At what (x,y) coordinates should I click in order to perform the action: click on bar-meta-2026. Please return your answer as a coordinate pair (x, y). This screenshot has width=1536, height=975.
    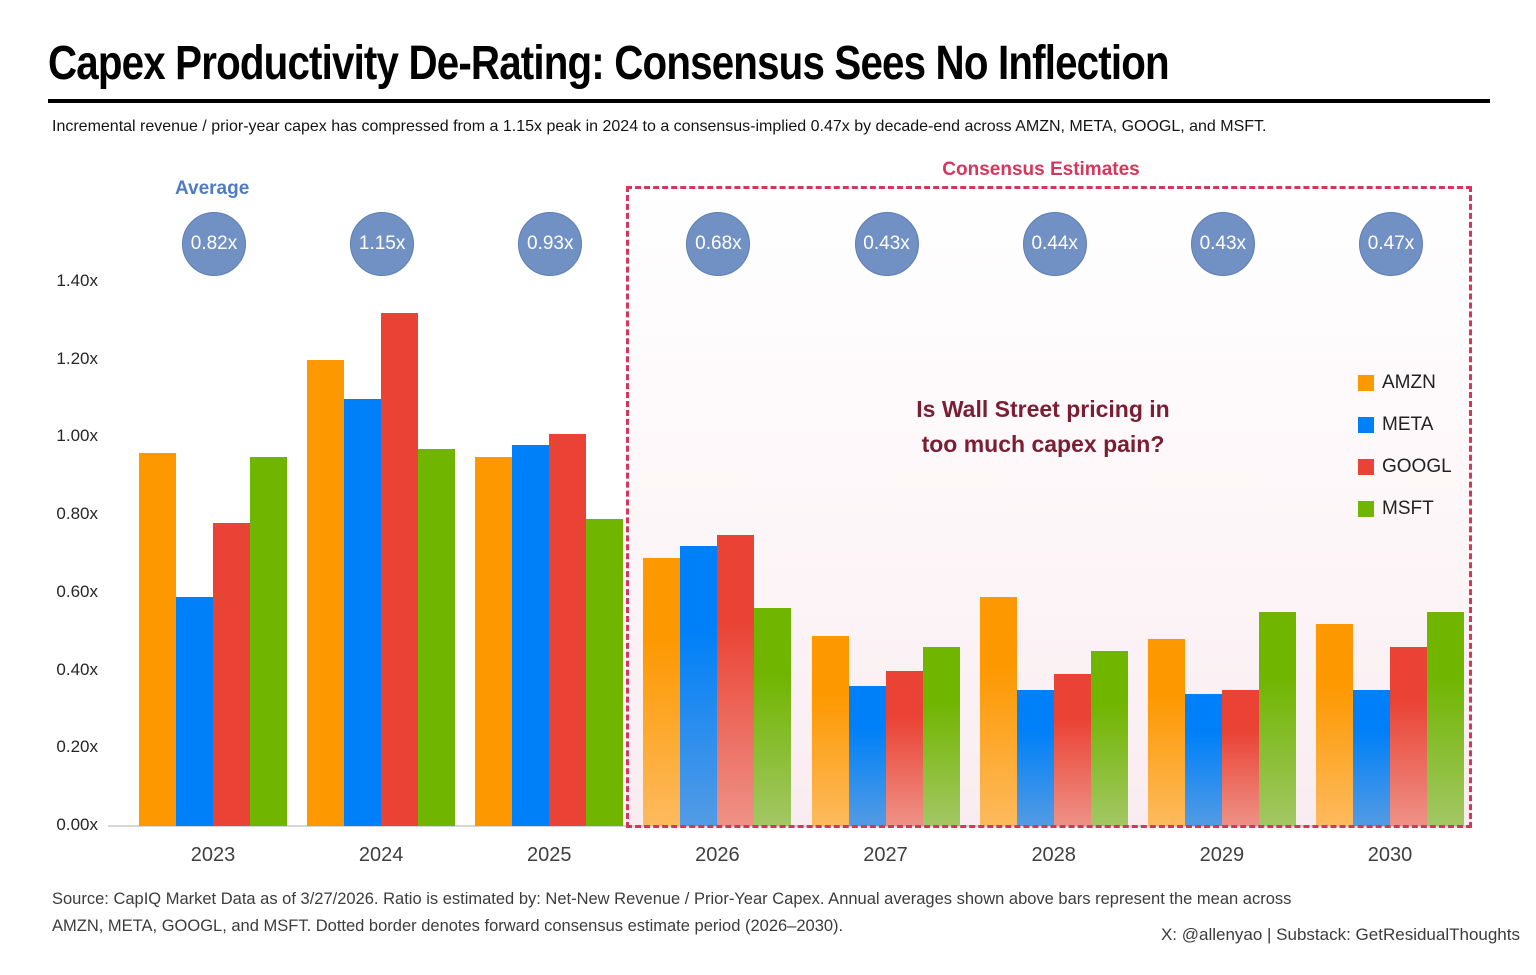
    Looking at the image, I should click on (699, 686).